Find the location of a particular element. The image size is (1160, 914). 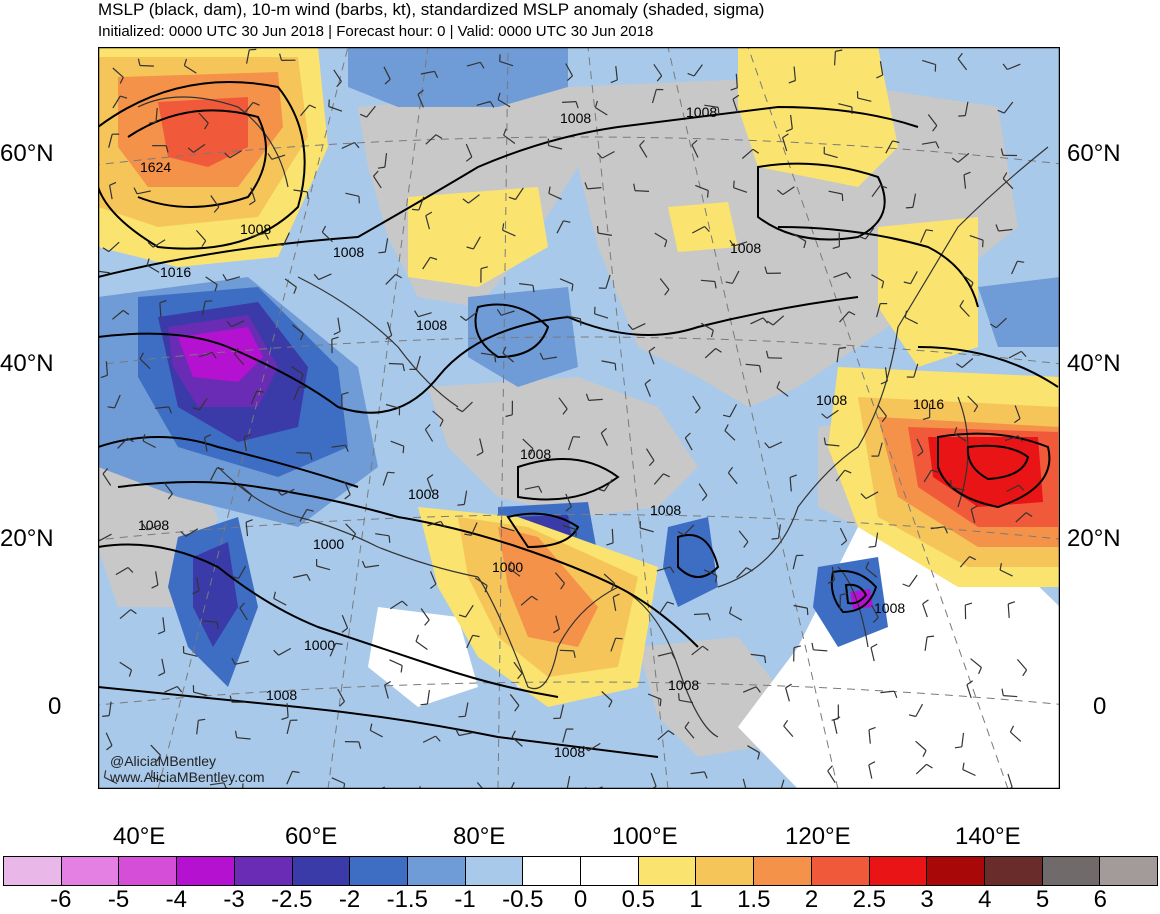

colorbar-label: 3 is located at coordinates (926, 900).